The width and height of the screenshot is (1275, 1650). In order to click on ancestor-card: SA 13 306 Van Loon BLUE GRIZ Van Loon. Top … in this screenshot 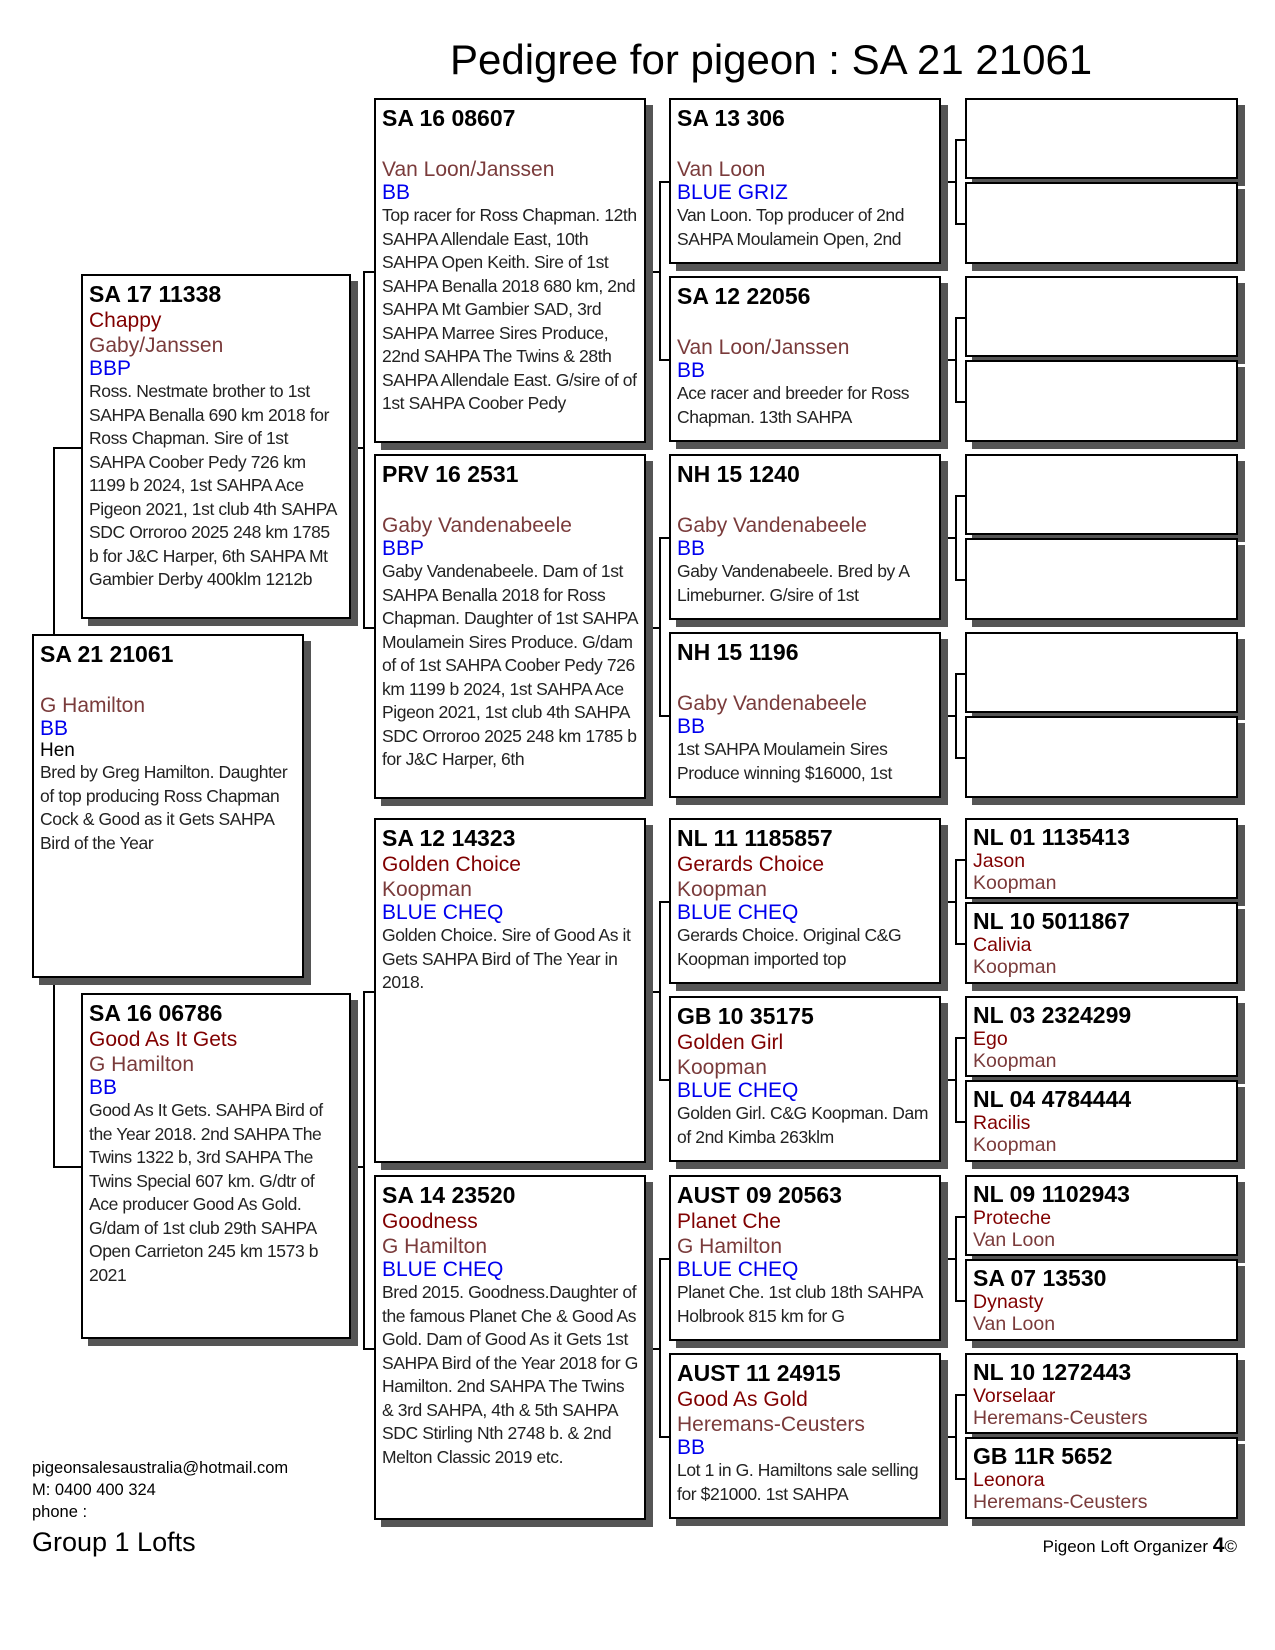, I will do `click(805, 181)`.